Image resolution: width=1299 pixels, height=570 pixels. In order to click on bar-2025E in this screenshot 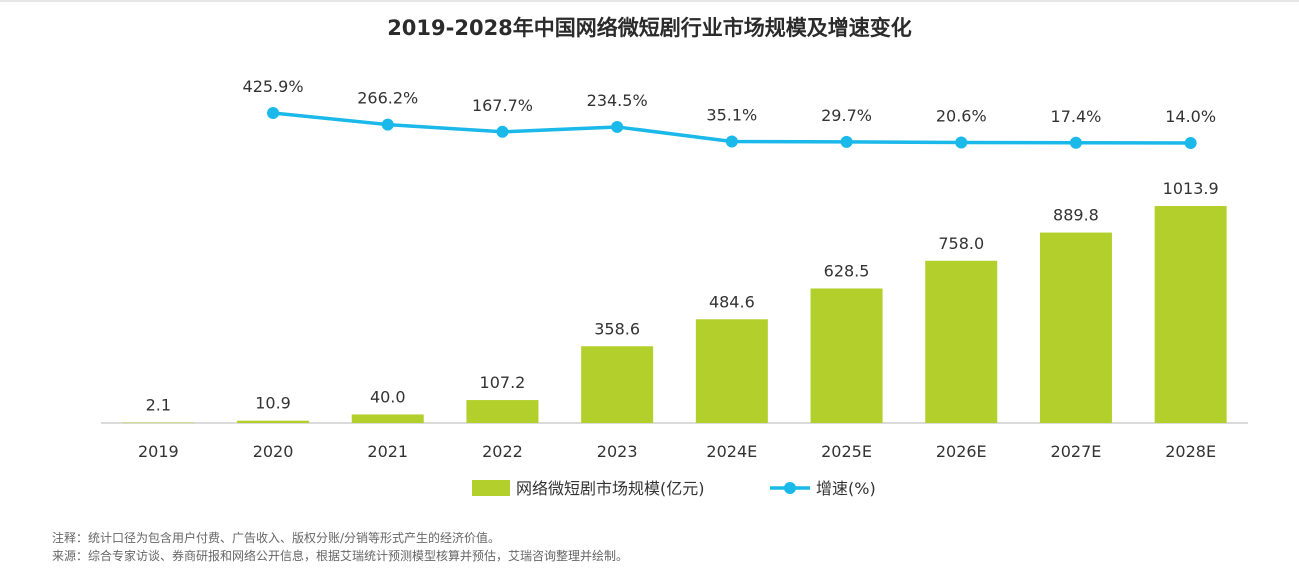, I will do `click(846, 355)`.